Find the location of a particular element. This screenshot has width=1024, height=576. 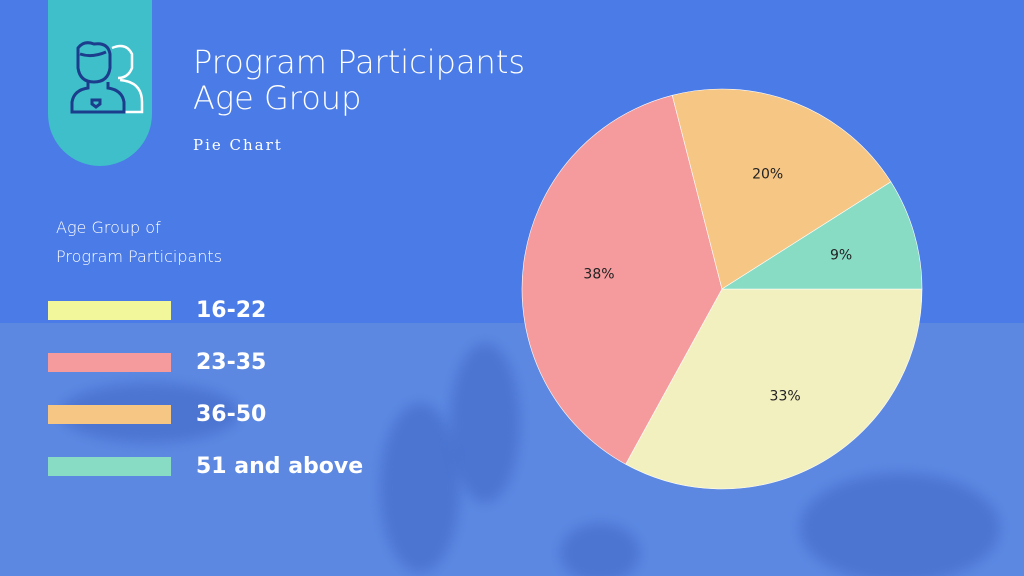

legend-item: 36-50 is located at coordinates (157, 414).